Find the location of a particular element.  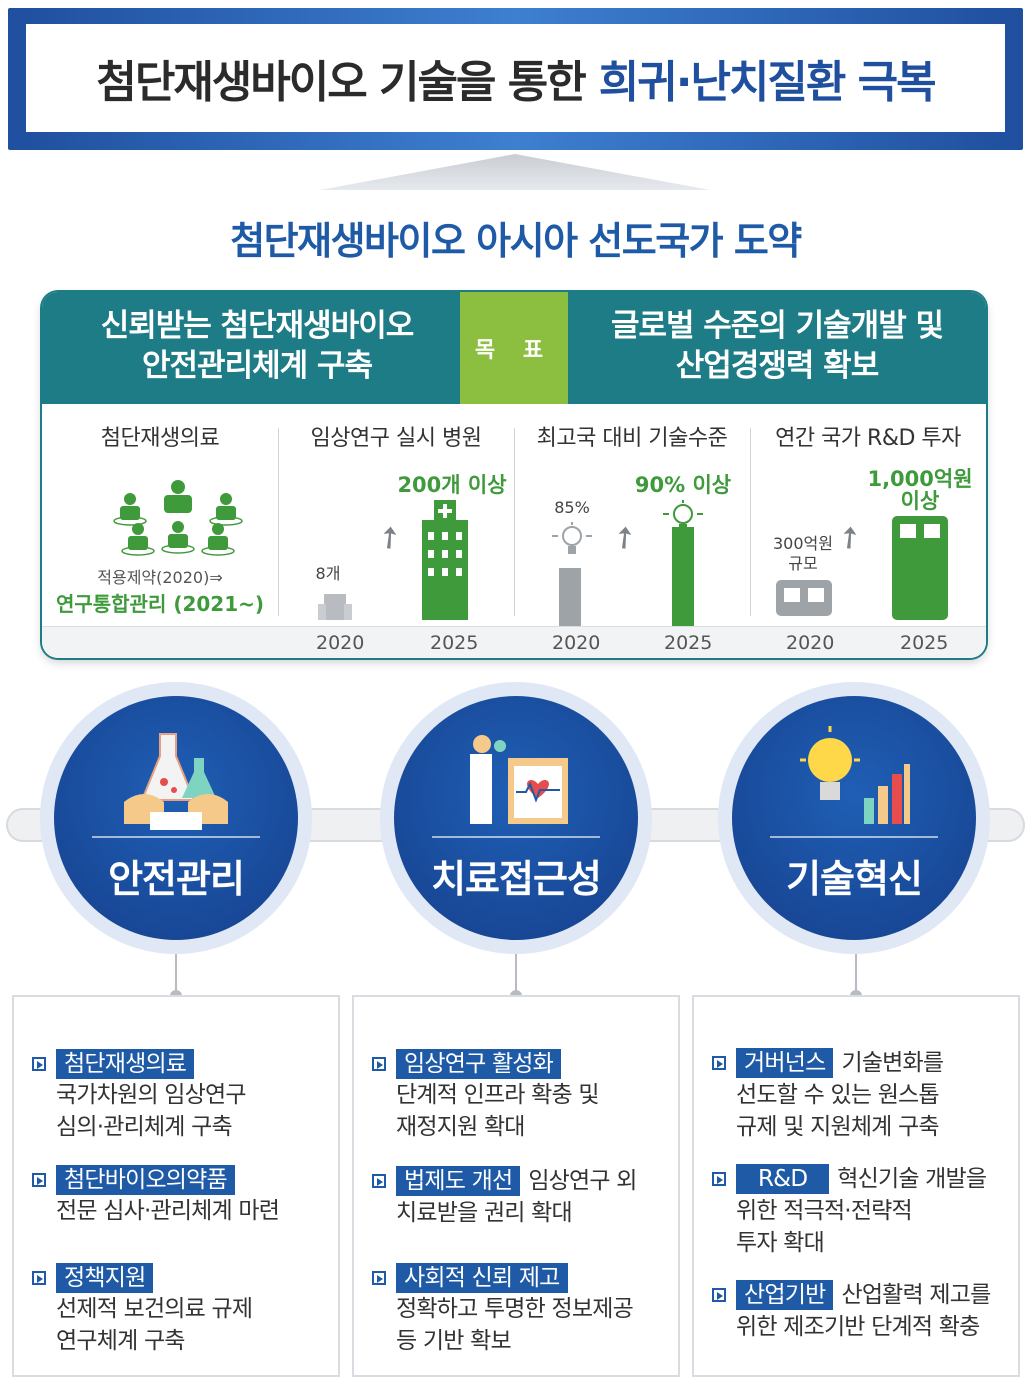

goal-left: 신뢰받는 첨단재생바이오 안전관리체계 구축 is located at coordinates (257, 346).